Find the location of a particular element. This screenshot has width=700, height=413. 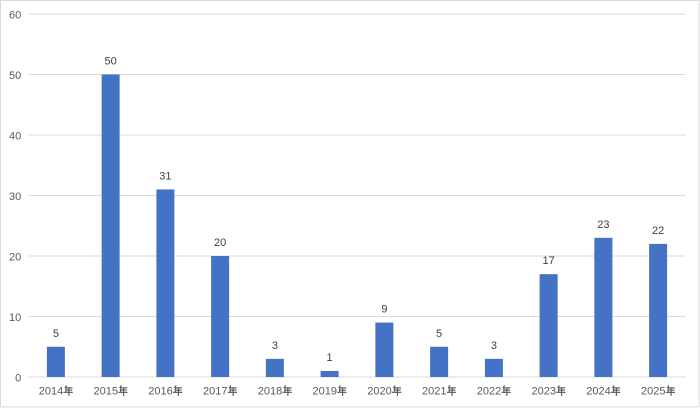

svg-text: 2015 is located at coordinates (105, 392).